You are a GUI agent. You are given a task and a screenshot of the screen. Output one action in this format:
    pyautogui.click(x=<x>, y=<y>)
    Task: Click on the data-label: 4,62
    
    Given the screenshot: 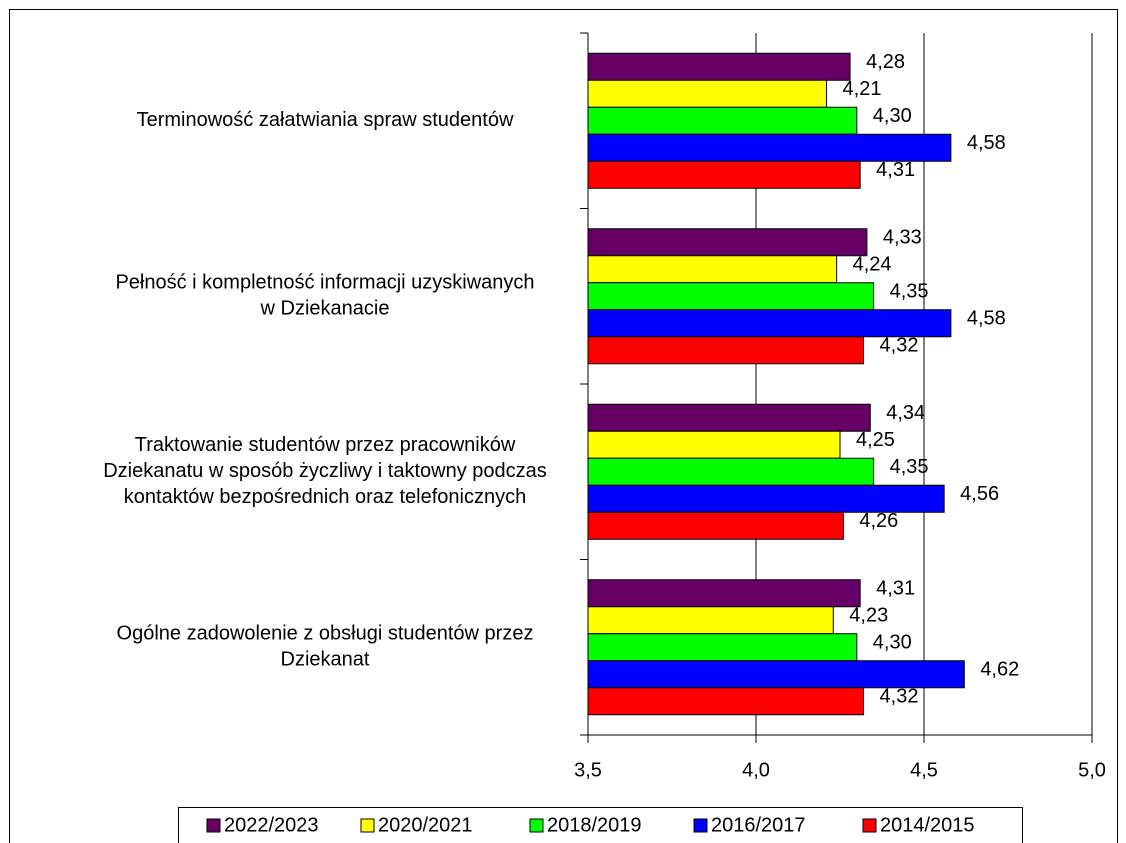 What is the action you would take?
    pyautogui.click(x=999, y=670)
    